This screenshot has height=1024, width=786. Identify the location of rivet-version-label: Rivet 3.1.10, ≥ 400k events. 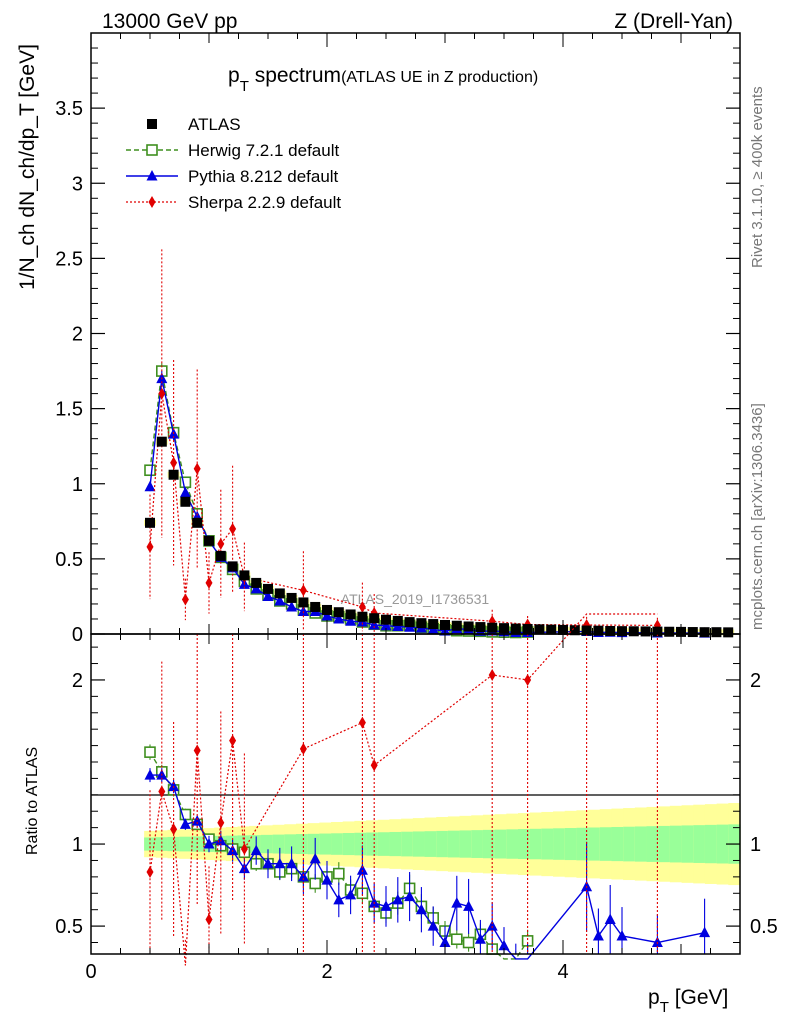
(757, 177).